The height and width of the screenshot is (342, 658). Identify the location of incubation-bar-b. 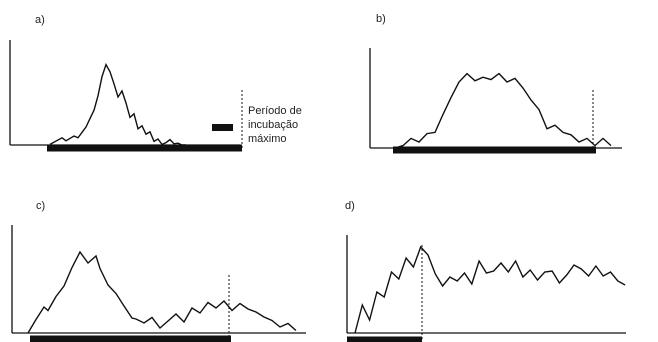
(494, 150).